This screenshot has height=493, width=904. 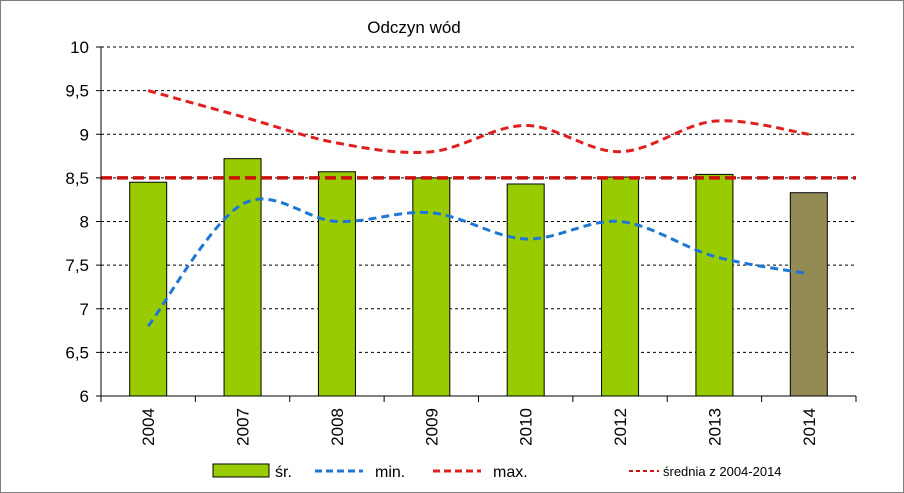 What do you see at coordinates (148, 427) in the screenshot?
I see `x-tick-label: 2004` at bounding box center [148, 427].